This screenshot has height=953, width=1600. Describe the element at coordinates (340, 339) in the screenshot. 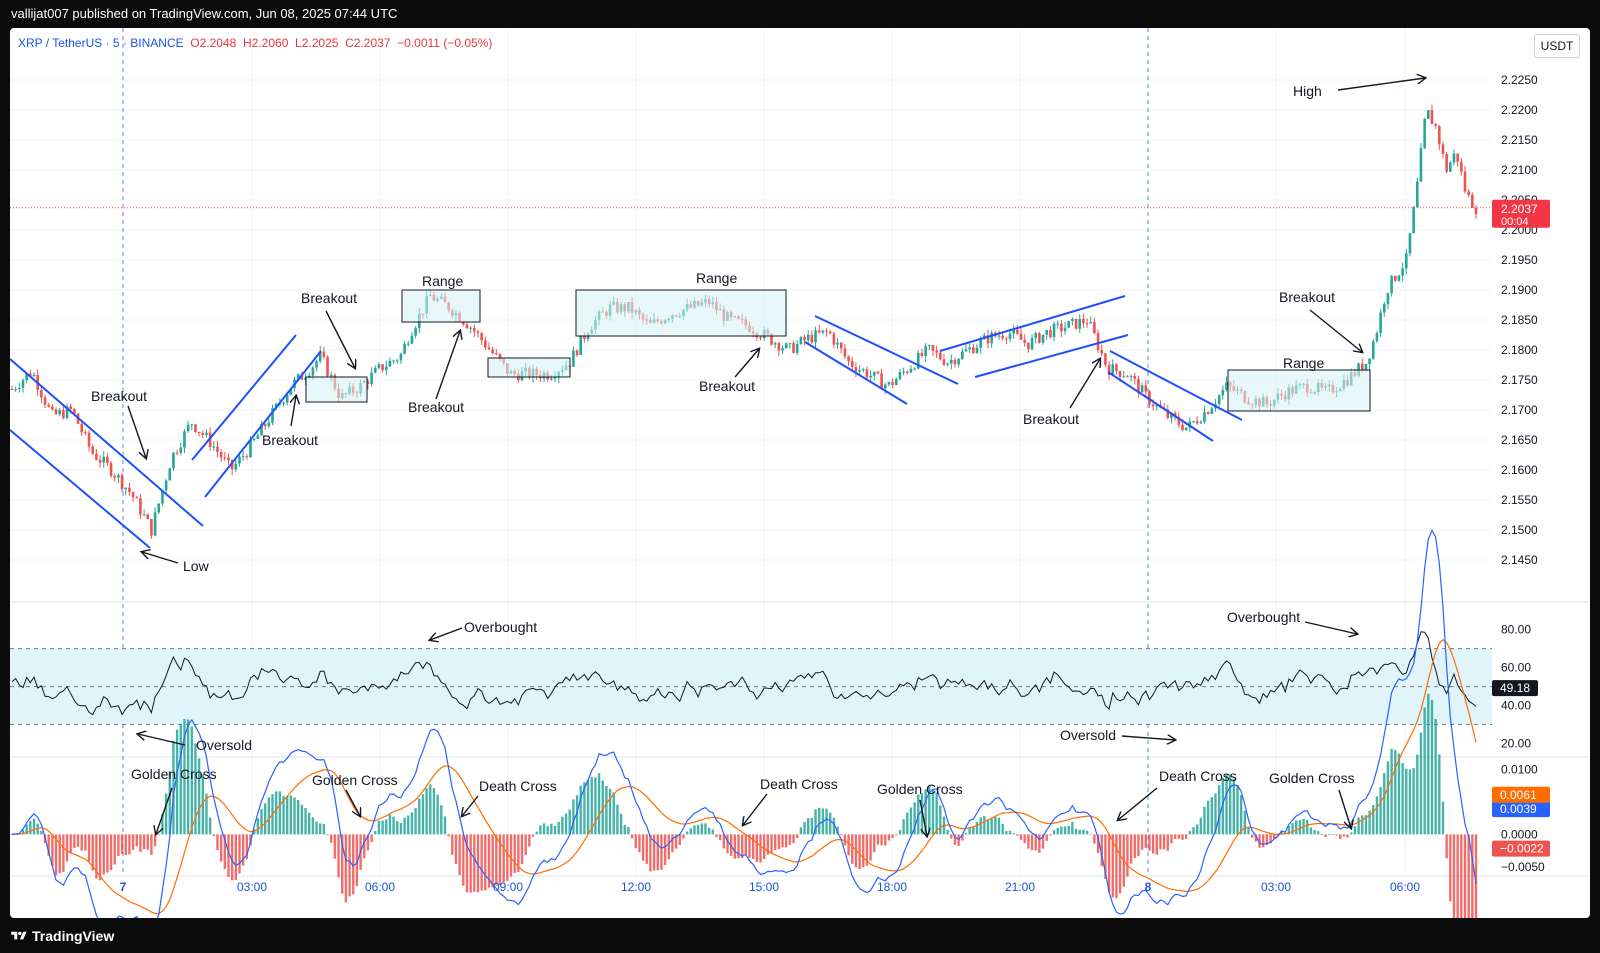

I see `annotation-arrow` at that location.